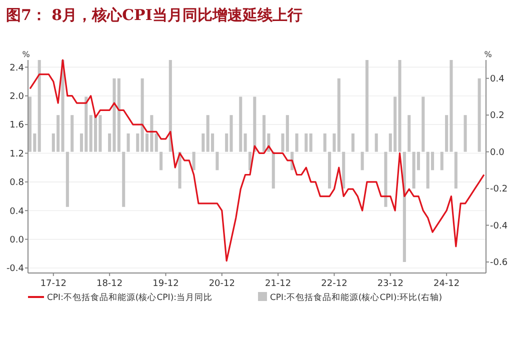 The image size is (519, 356). Describe the element at coordinates (446, 284) in the screenshot. I see `x-tick-label: 24-12` at that location.